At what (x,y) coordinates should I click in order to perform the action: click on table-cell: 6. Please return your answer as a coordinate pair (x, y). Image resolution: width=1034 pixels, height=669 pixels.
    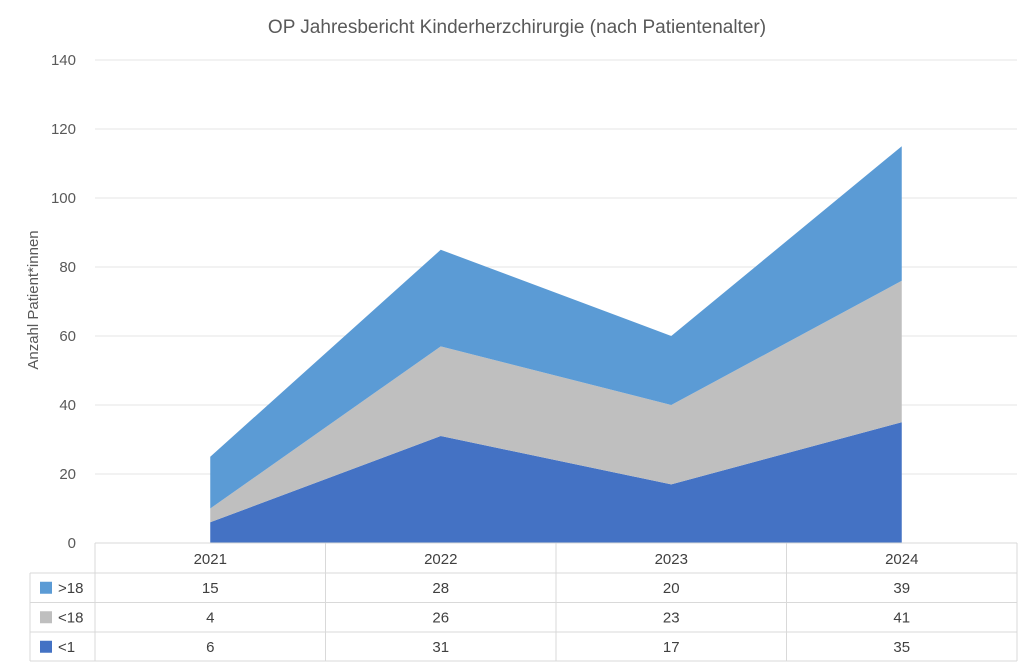
    Looking at the image, I should click on (210, 647).